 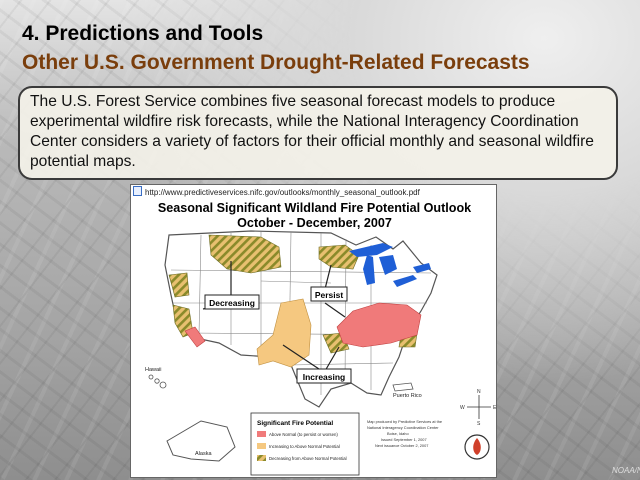 I want to click on legend-item-above: Above Normal (to persist or worsen), so click(x=303, y=434).